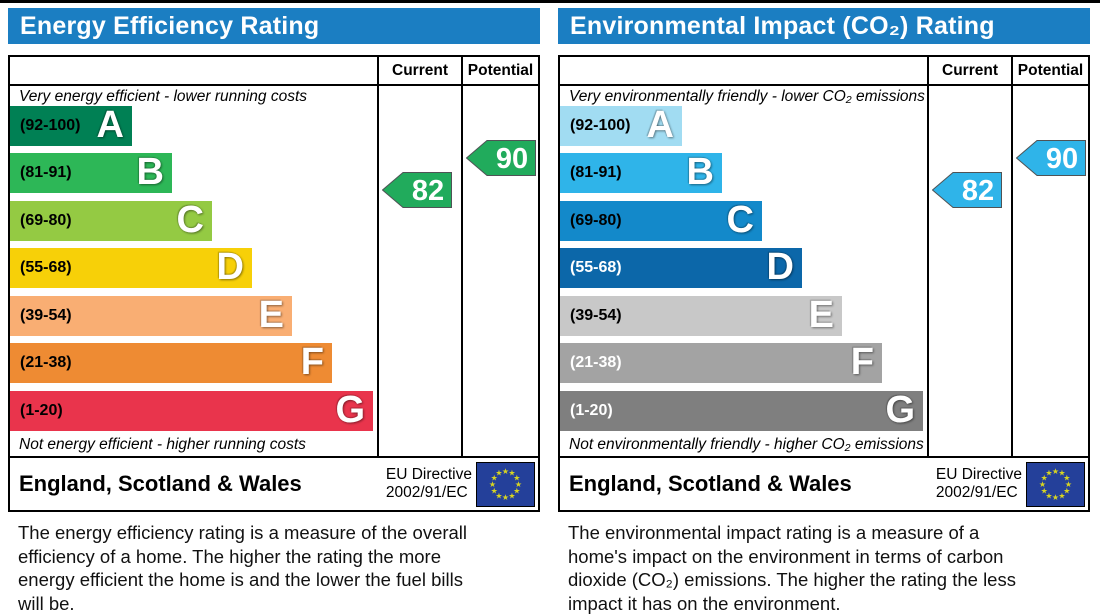  Describe the element at coordinates (46, 220) in the screenshot. I see `band-range-label: (69-80)` at that location.